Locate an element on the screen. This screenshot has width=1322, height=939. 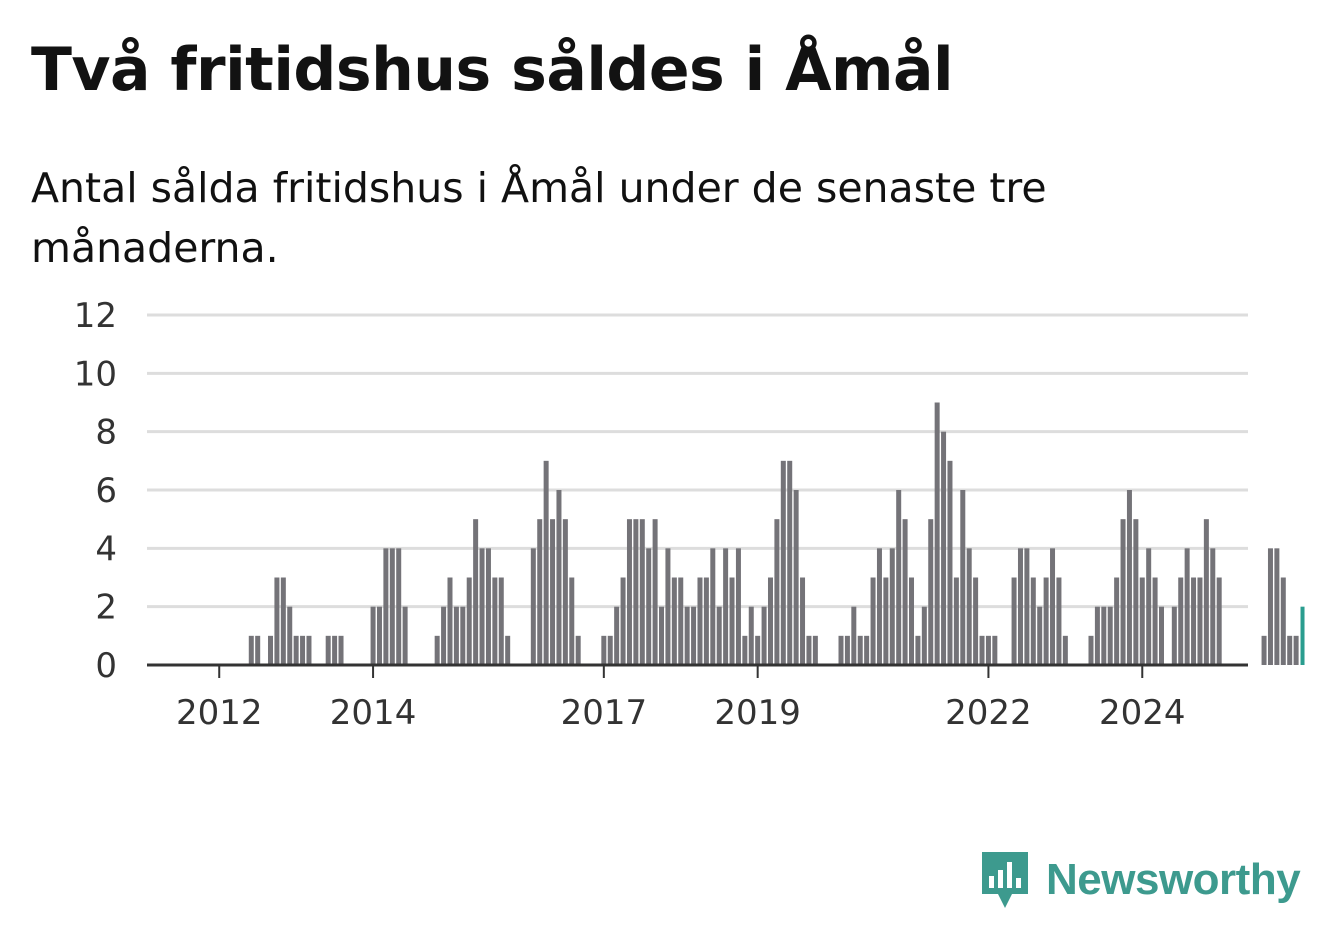
x-tick-label: 2017 is located at coordinates (604, 713).